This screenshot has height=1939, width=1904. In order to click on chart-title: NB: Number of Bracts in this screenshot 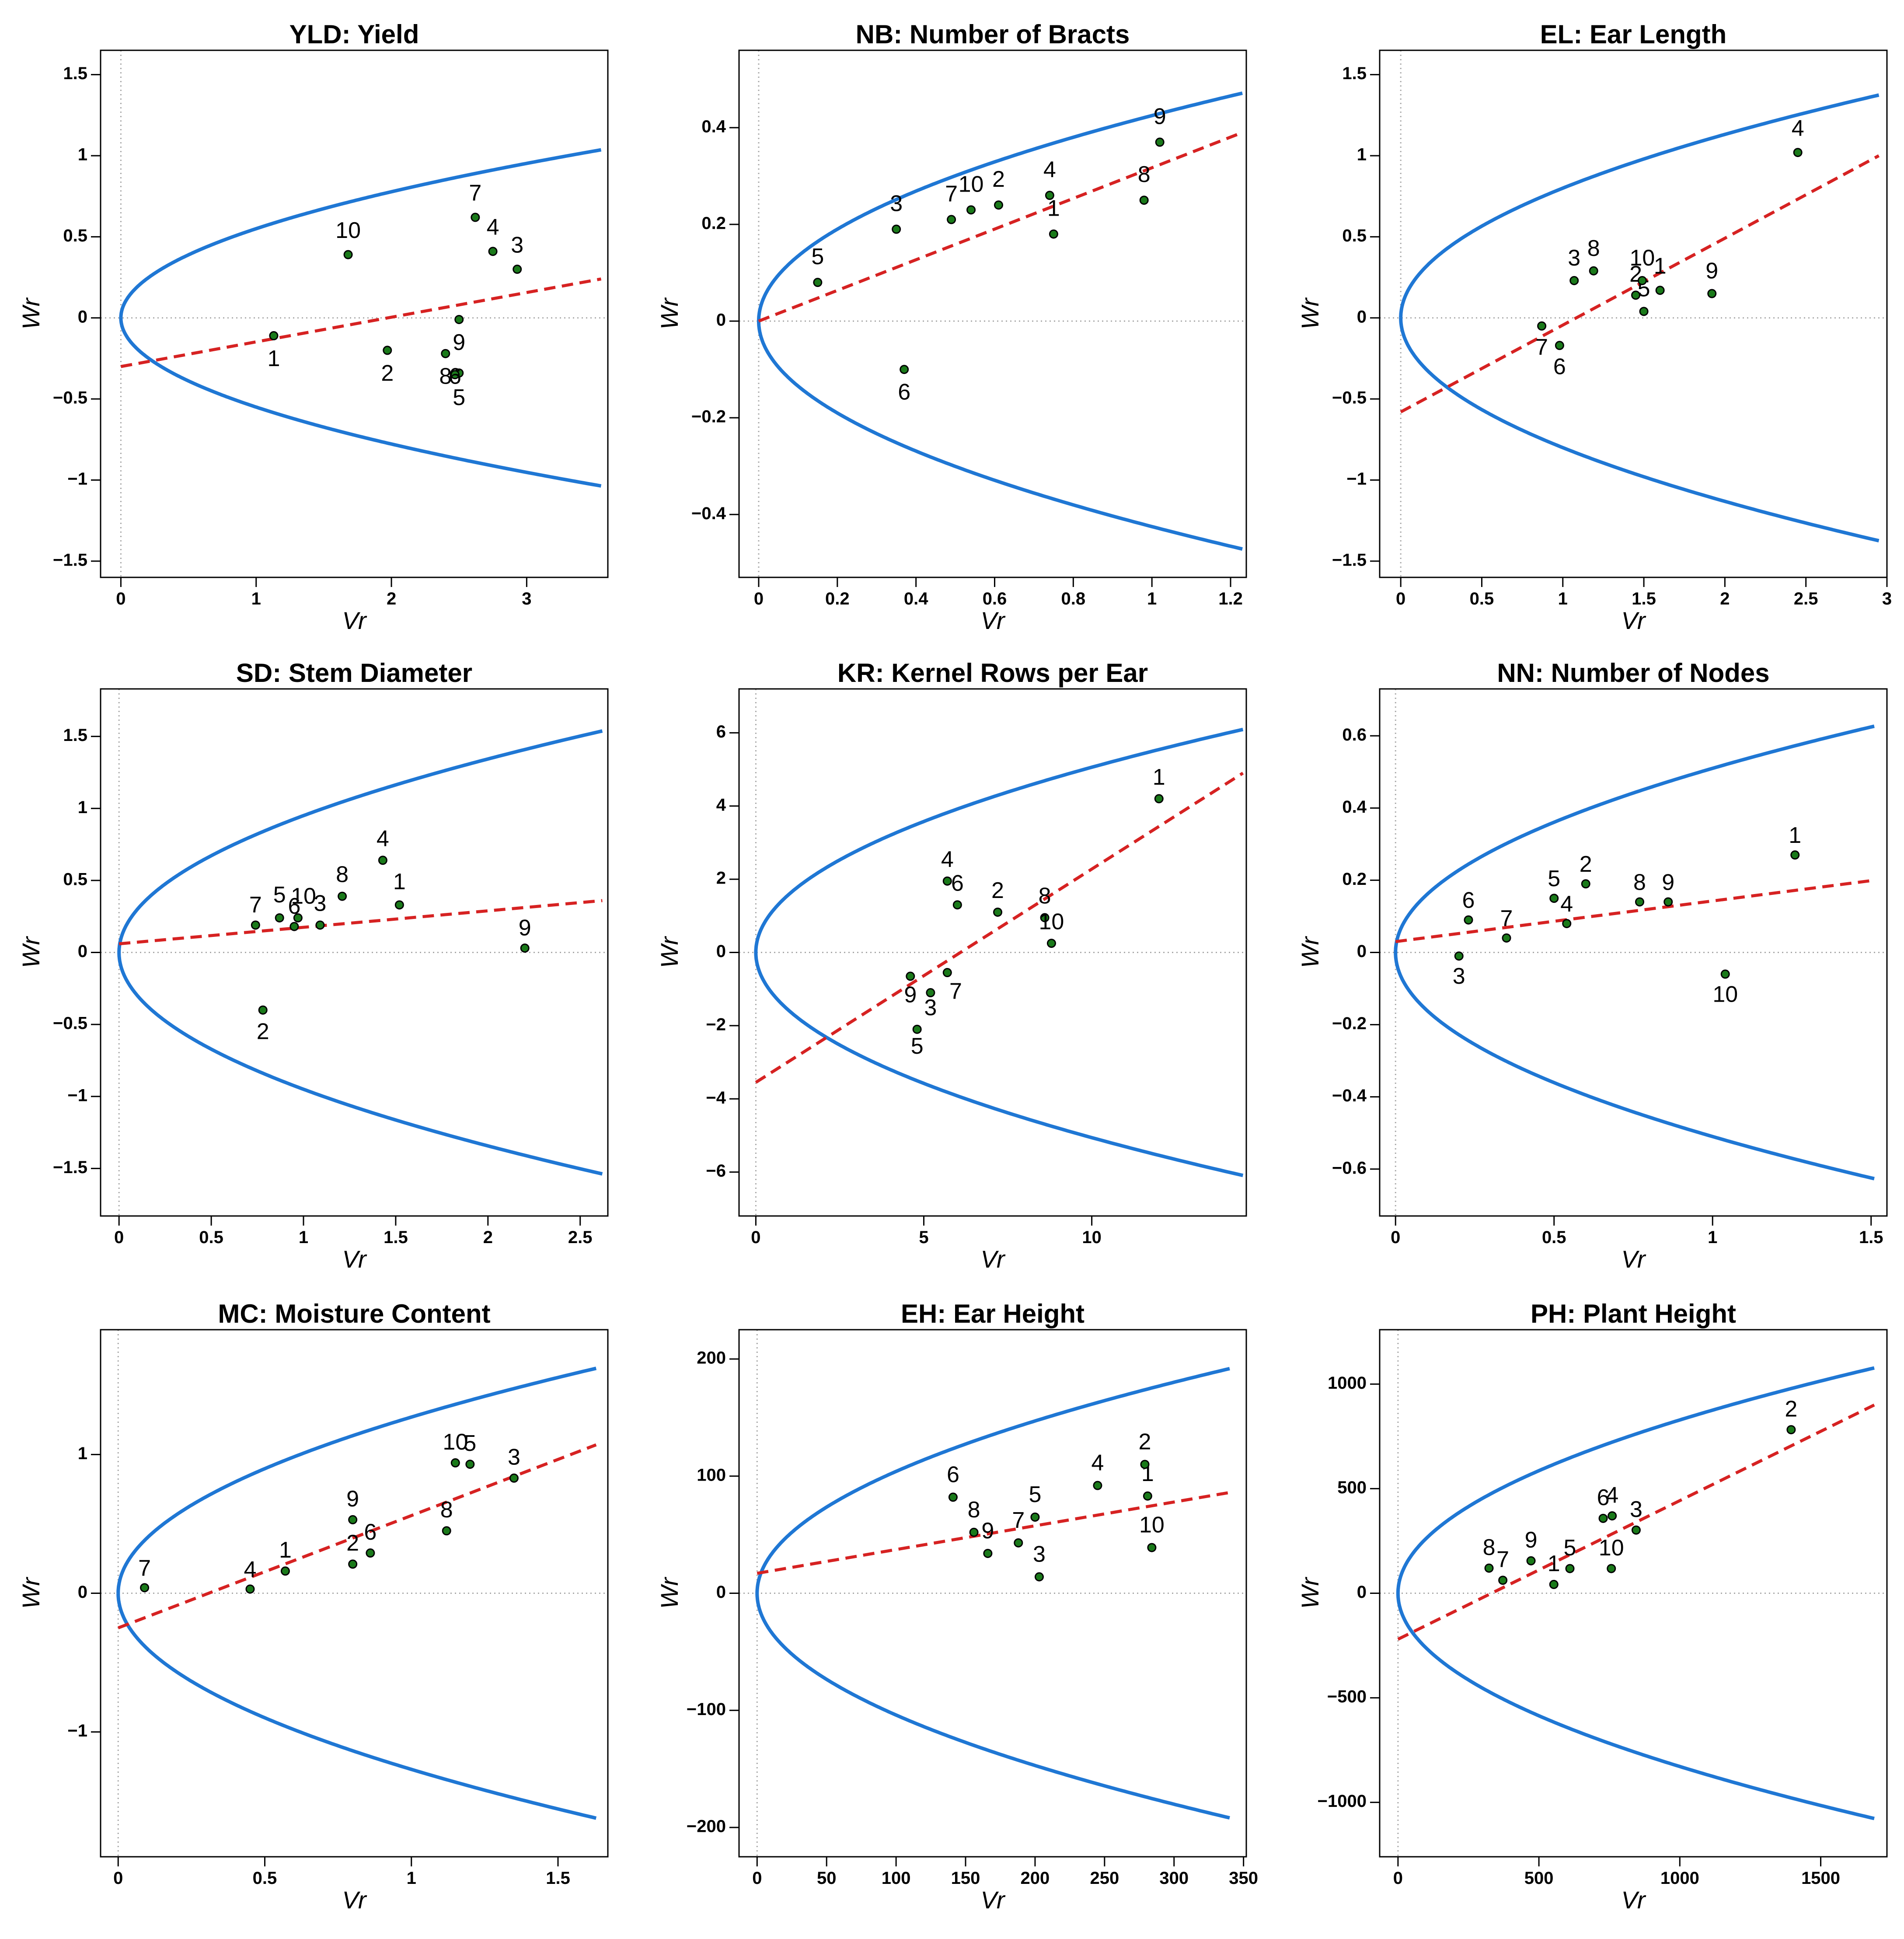, I will do `click(993, 34)`.